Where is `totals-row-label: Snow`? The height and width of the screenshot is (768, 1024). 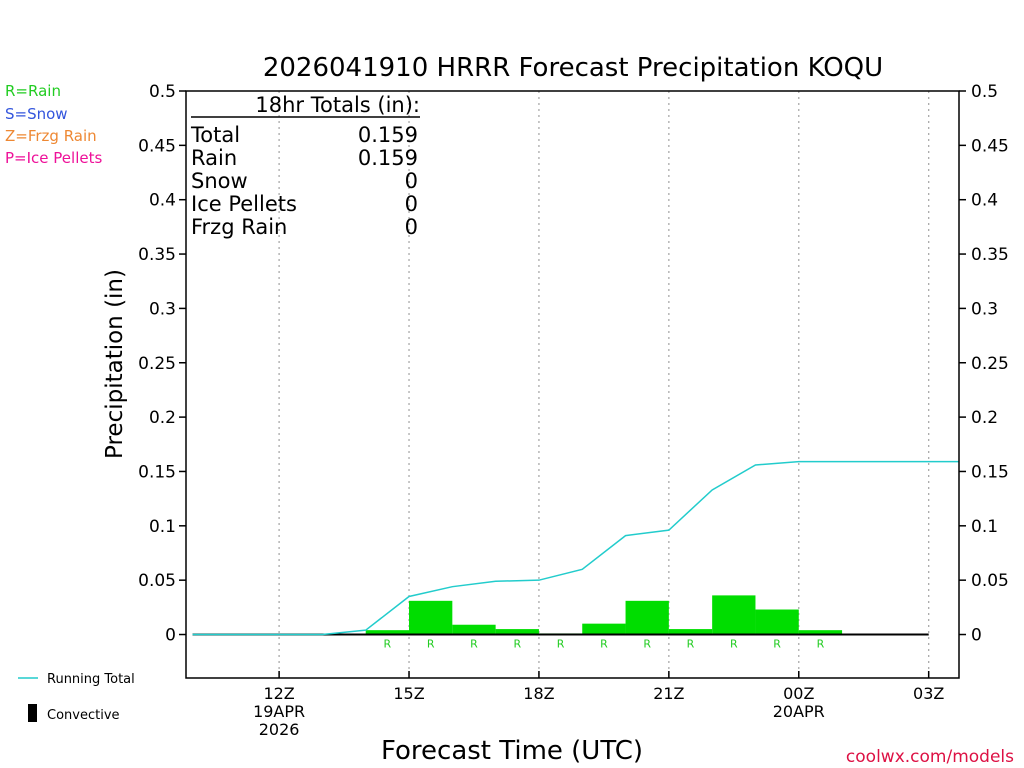
totals-row-label: Snow is located at coordinates (219, 181).